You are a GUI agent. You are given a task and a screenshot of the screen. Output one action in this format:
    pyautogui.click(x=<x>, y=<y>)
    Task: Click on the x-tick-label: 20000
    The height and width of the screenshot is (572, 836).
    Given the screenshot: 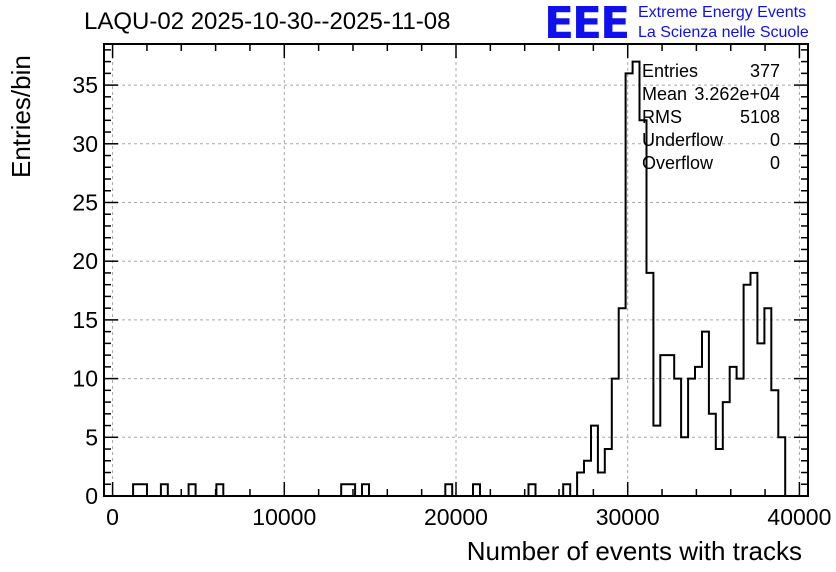 What is the action you would take?
    pyautogui.click(x=456, y=517)
    